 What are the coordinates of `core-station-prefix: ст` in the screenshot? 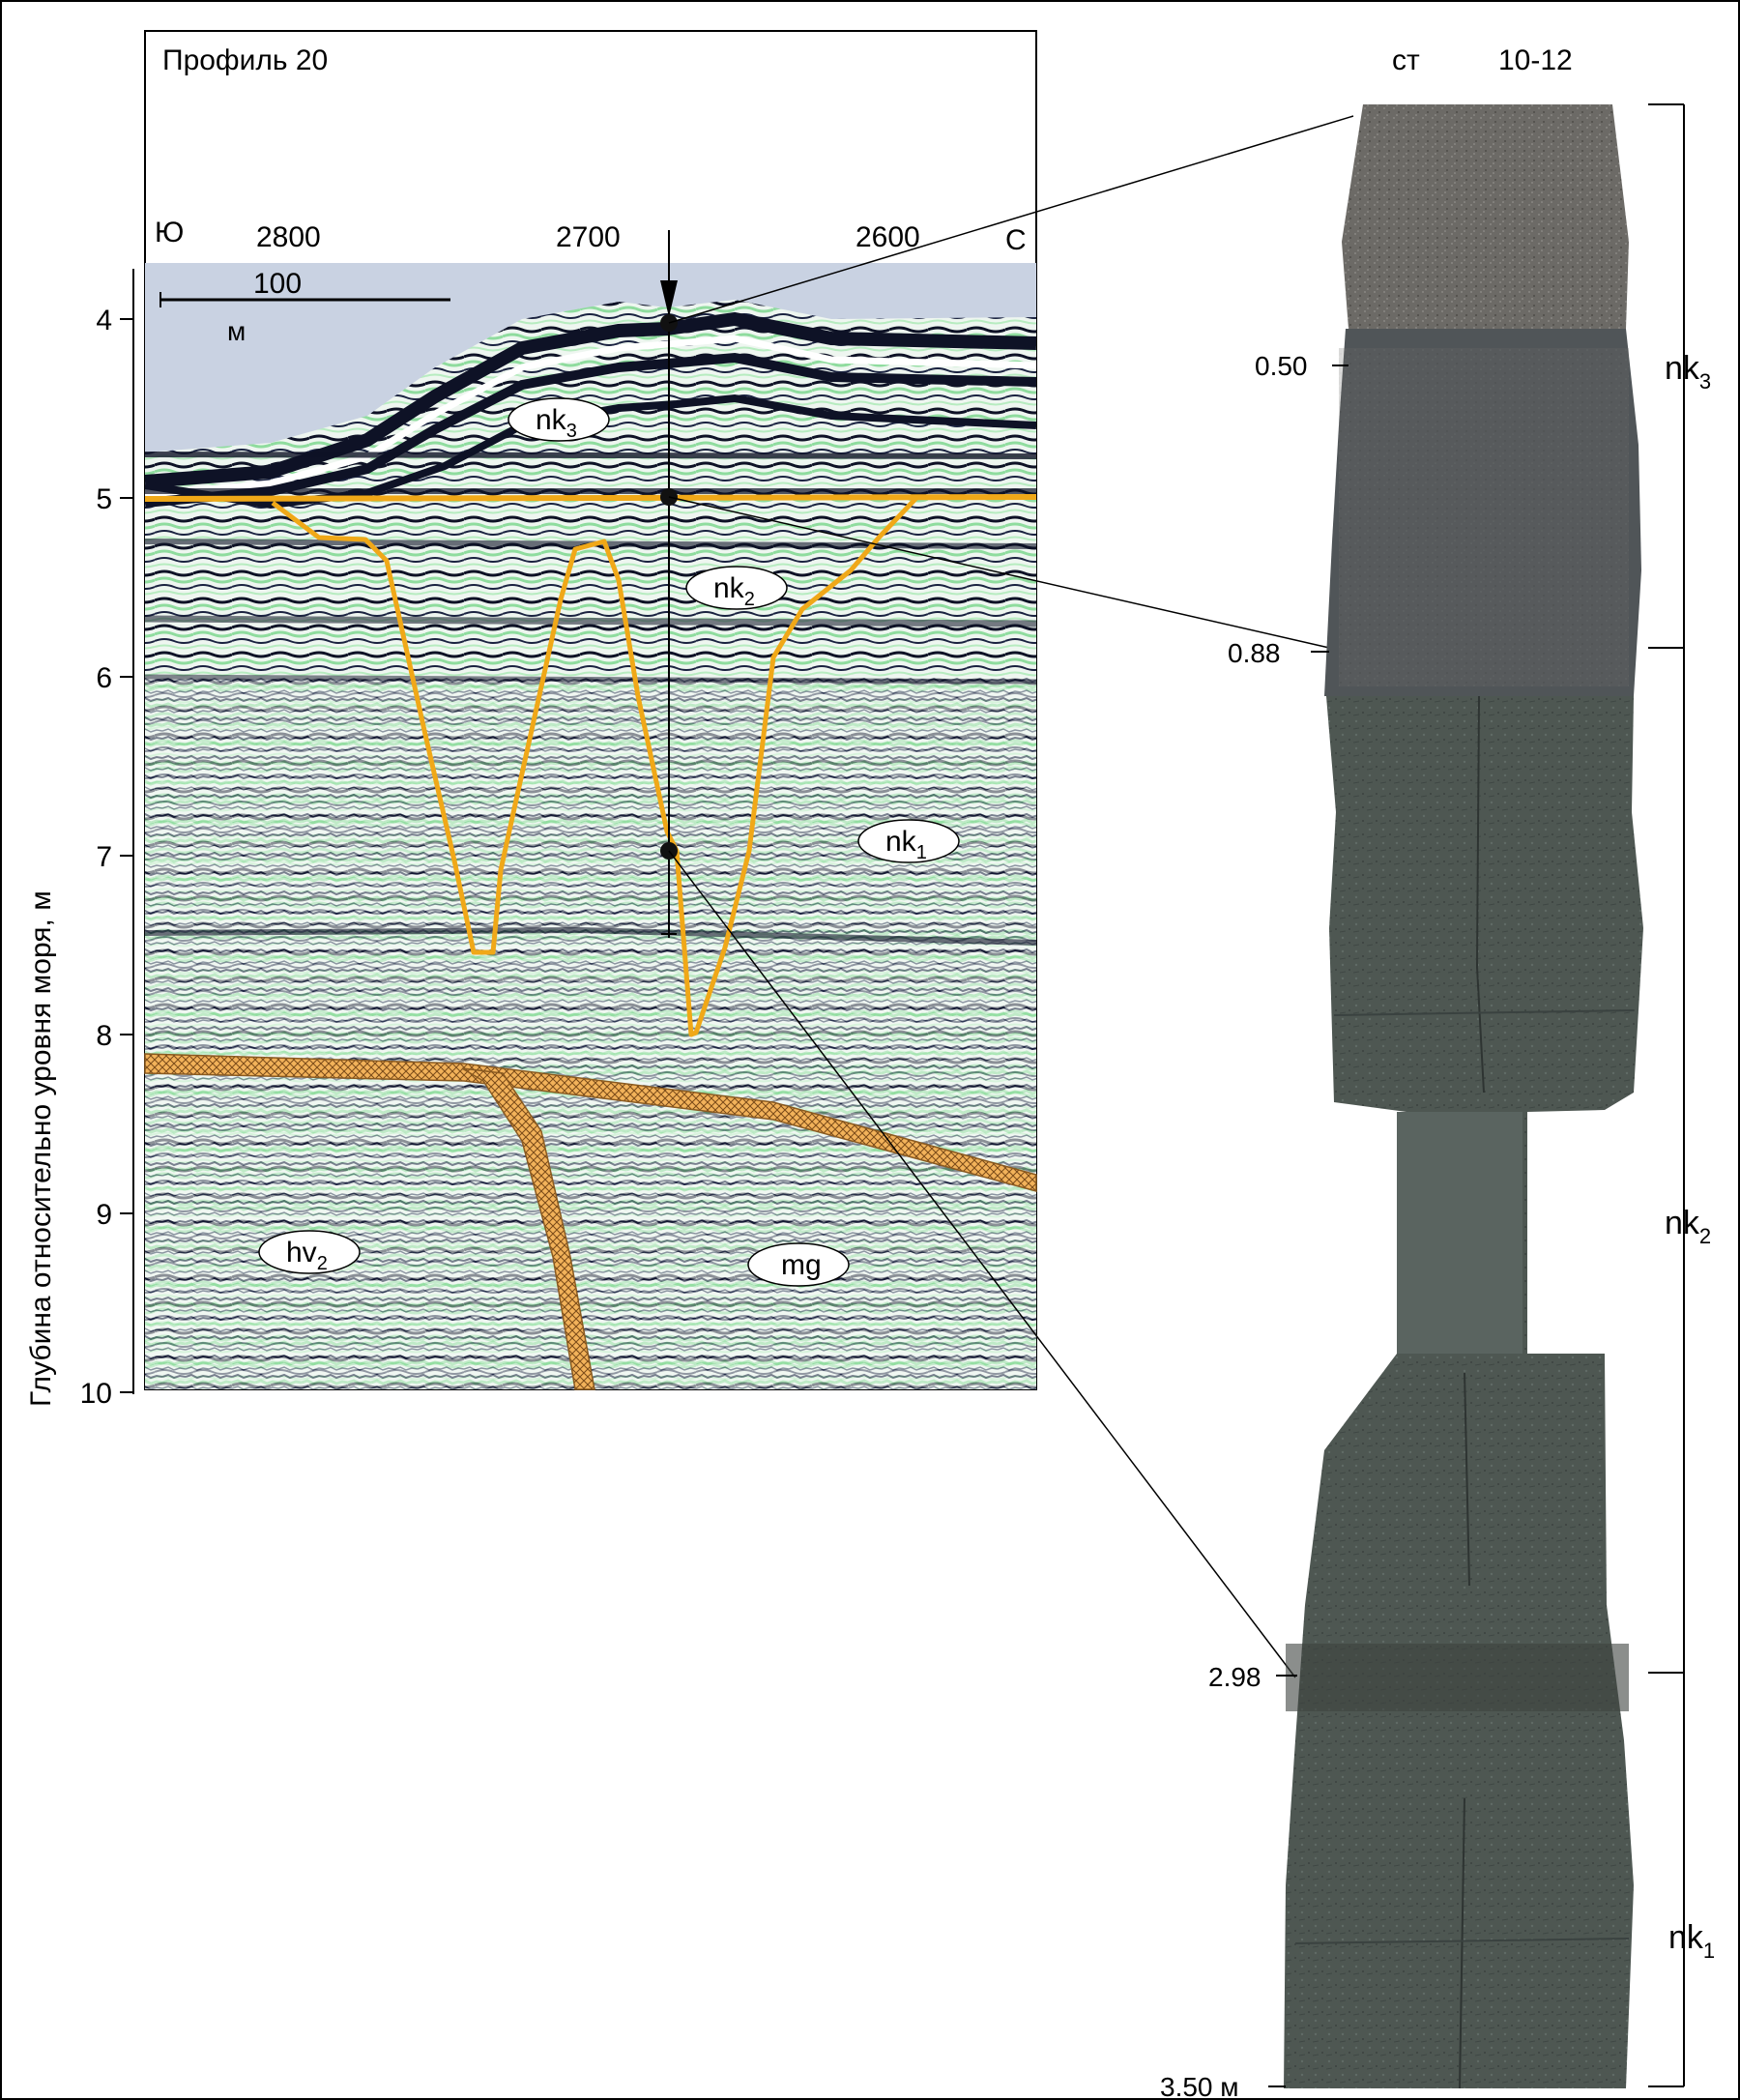 It's located at (1406, 60).